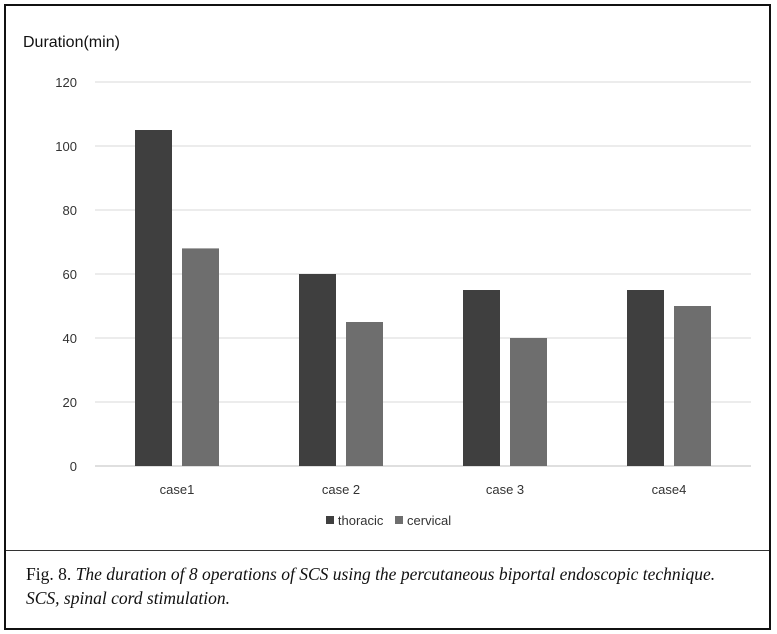 This screenshot has width=777, height=634. I want to click on legend-item-cervical: cervical, so click(423, 520).